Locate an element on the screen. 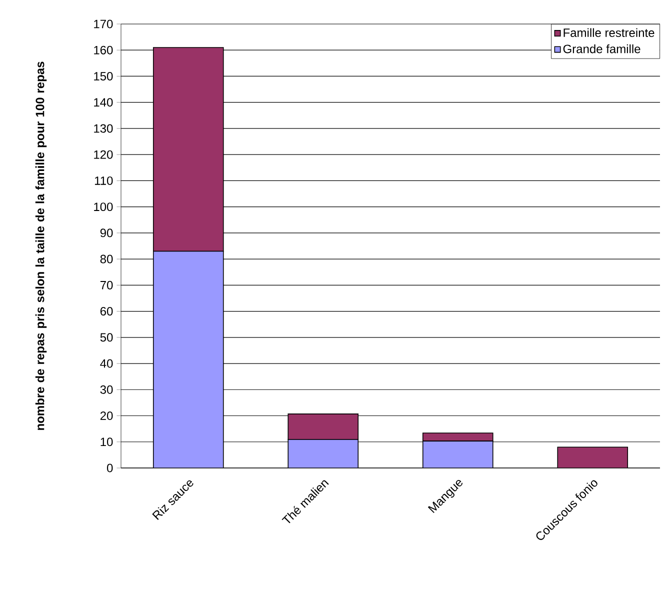 The height and width of the screenshot is (596, 662). legend-label: Famille restreinte is located at coordinates (609, 32).